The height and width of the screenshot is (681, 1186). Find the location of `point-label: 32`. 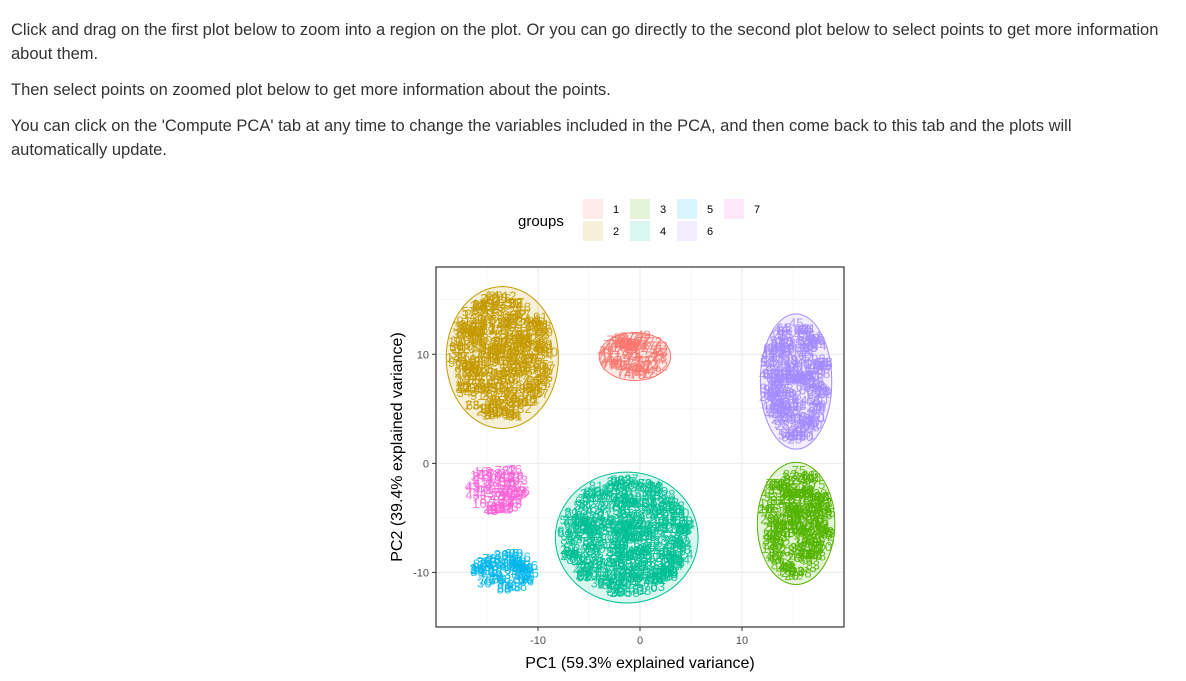

point-label: 32 is located at coordinates (457, 353).